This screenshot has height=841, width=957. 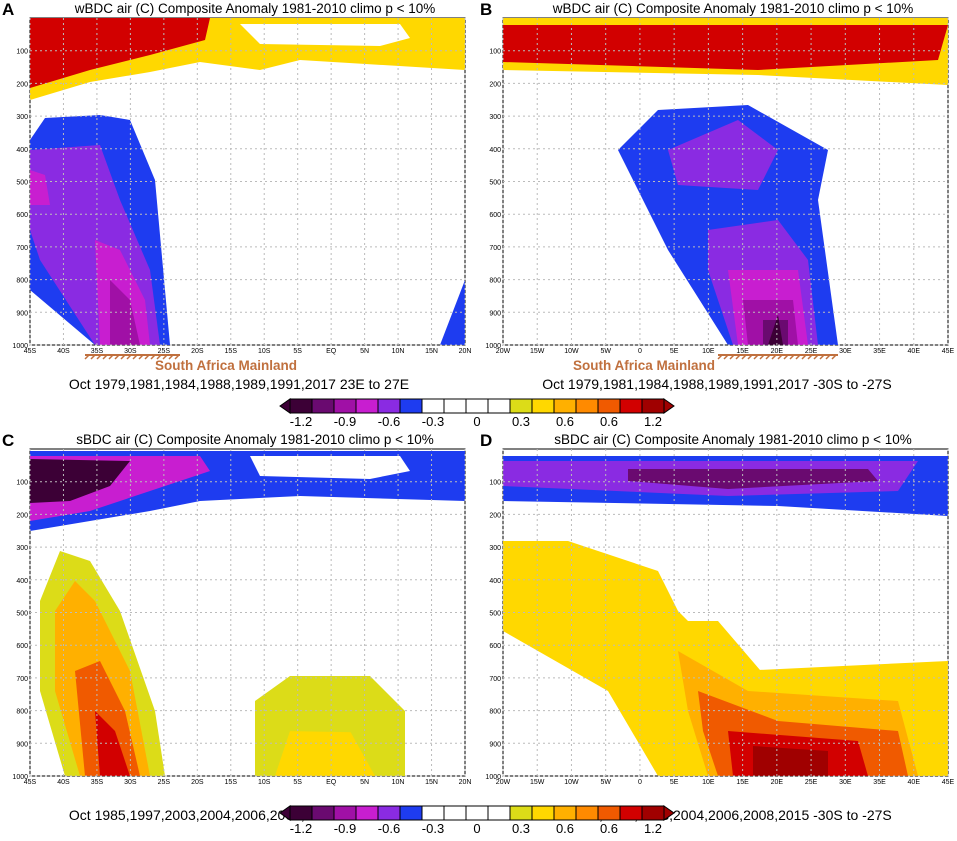 What do you see at coordinates (640, 782) in the screenshot?
I see `x-tick-label: 0` at bounding box center [640, 782].